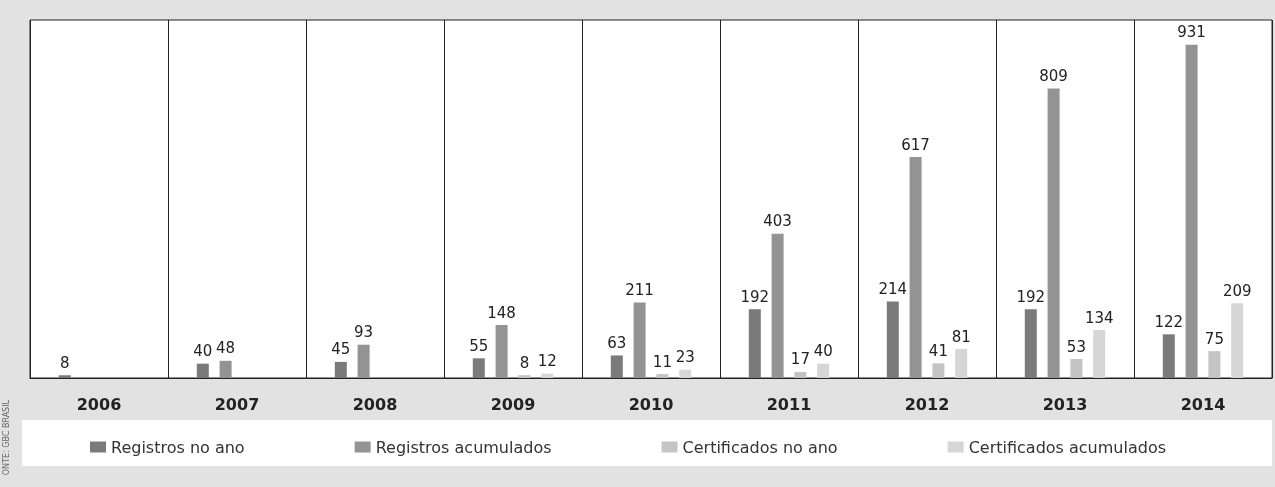  What do you see at coordinates (662, 361) in the screenshot?
I see `data-label: 11` at bounding box center [662, 361].